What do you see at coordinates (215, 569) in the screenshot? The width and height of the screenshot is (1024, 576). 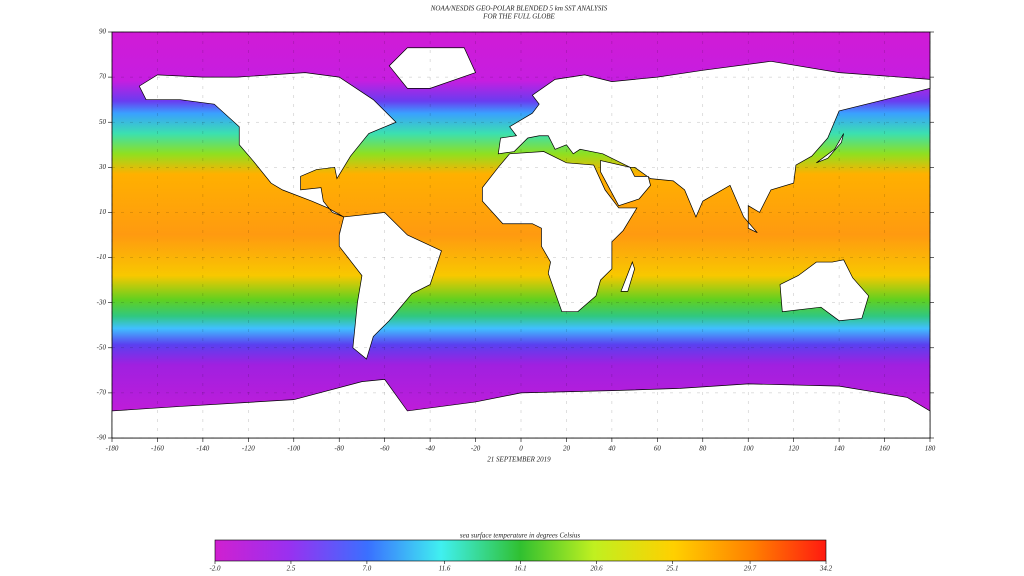 I see `colorbar-tick-label: -2.0` at bounding box center [215, 569].